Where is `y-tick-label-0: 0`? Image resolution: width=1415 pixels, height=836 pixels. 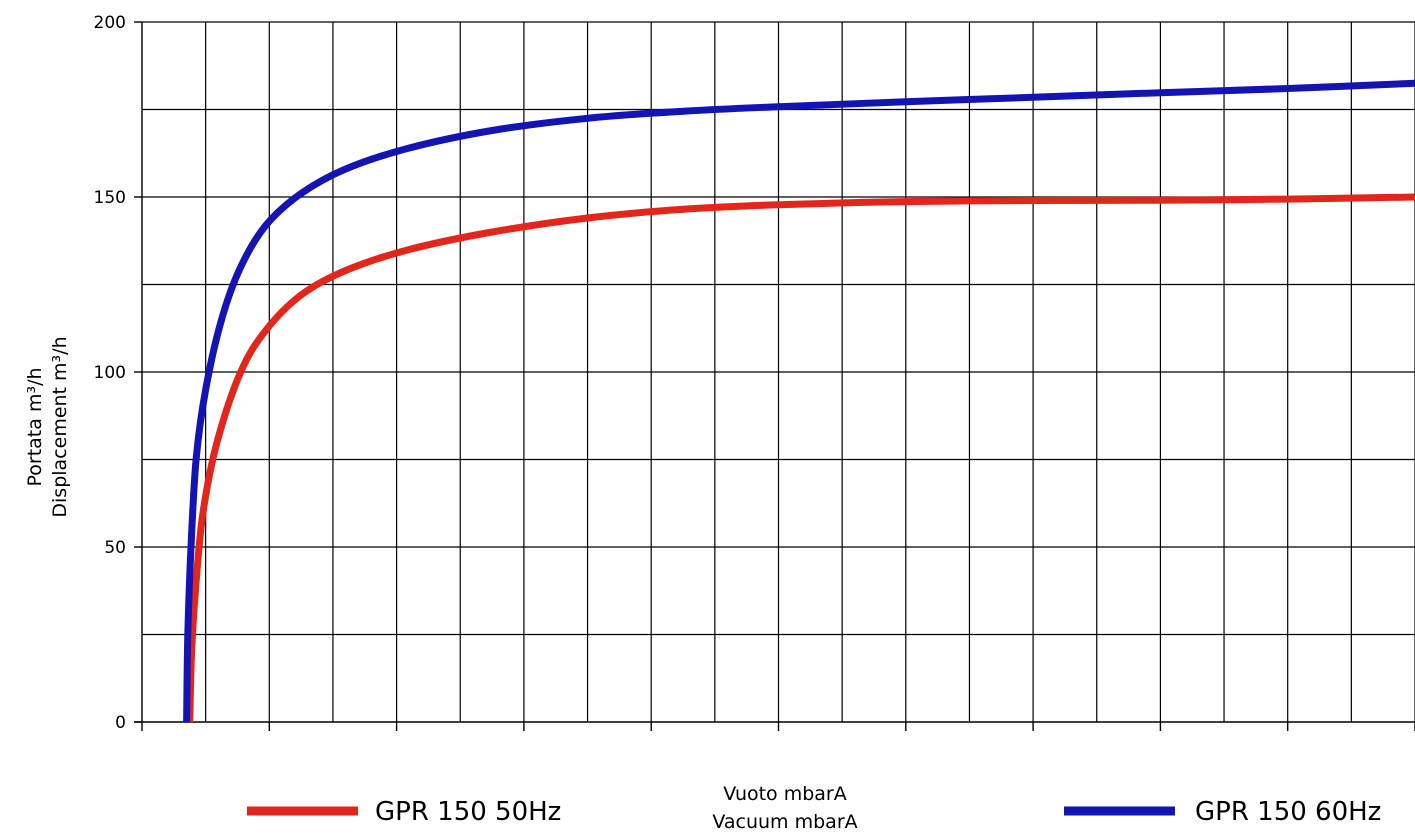
y-tick-label-0: 0 is located at coordinates (120, 723).